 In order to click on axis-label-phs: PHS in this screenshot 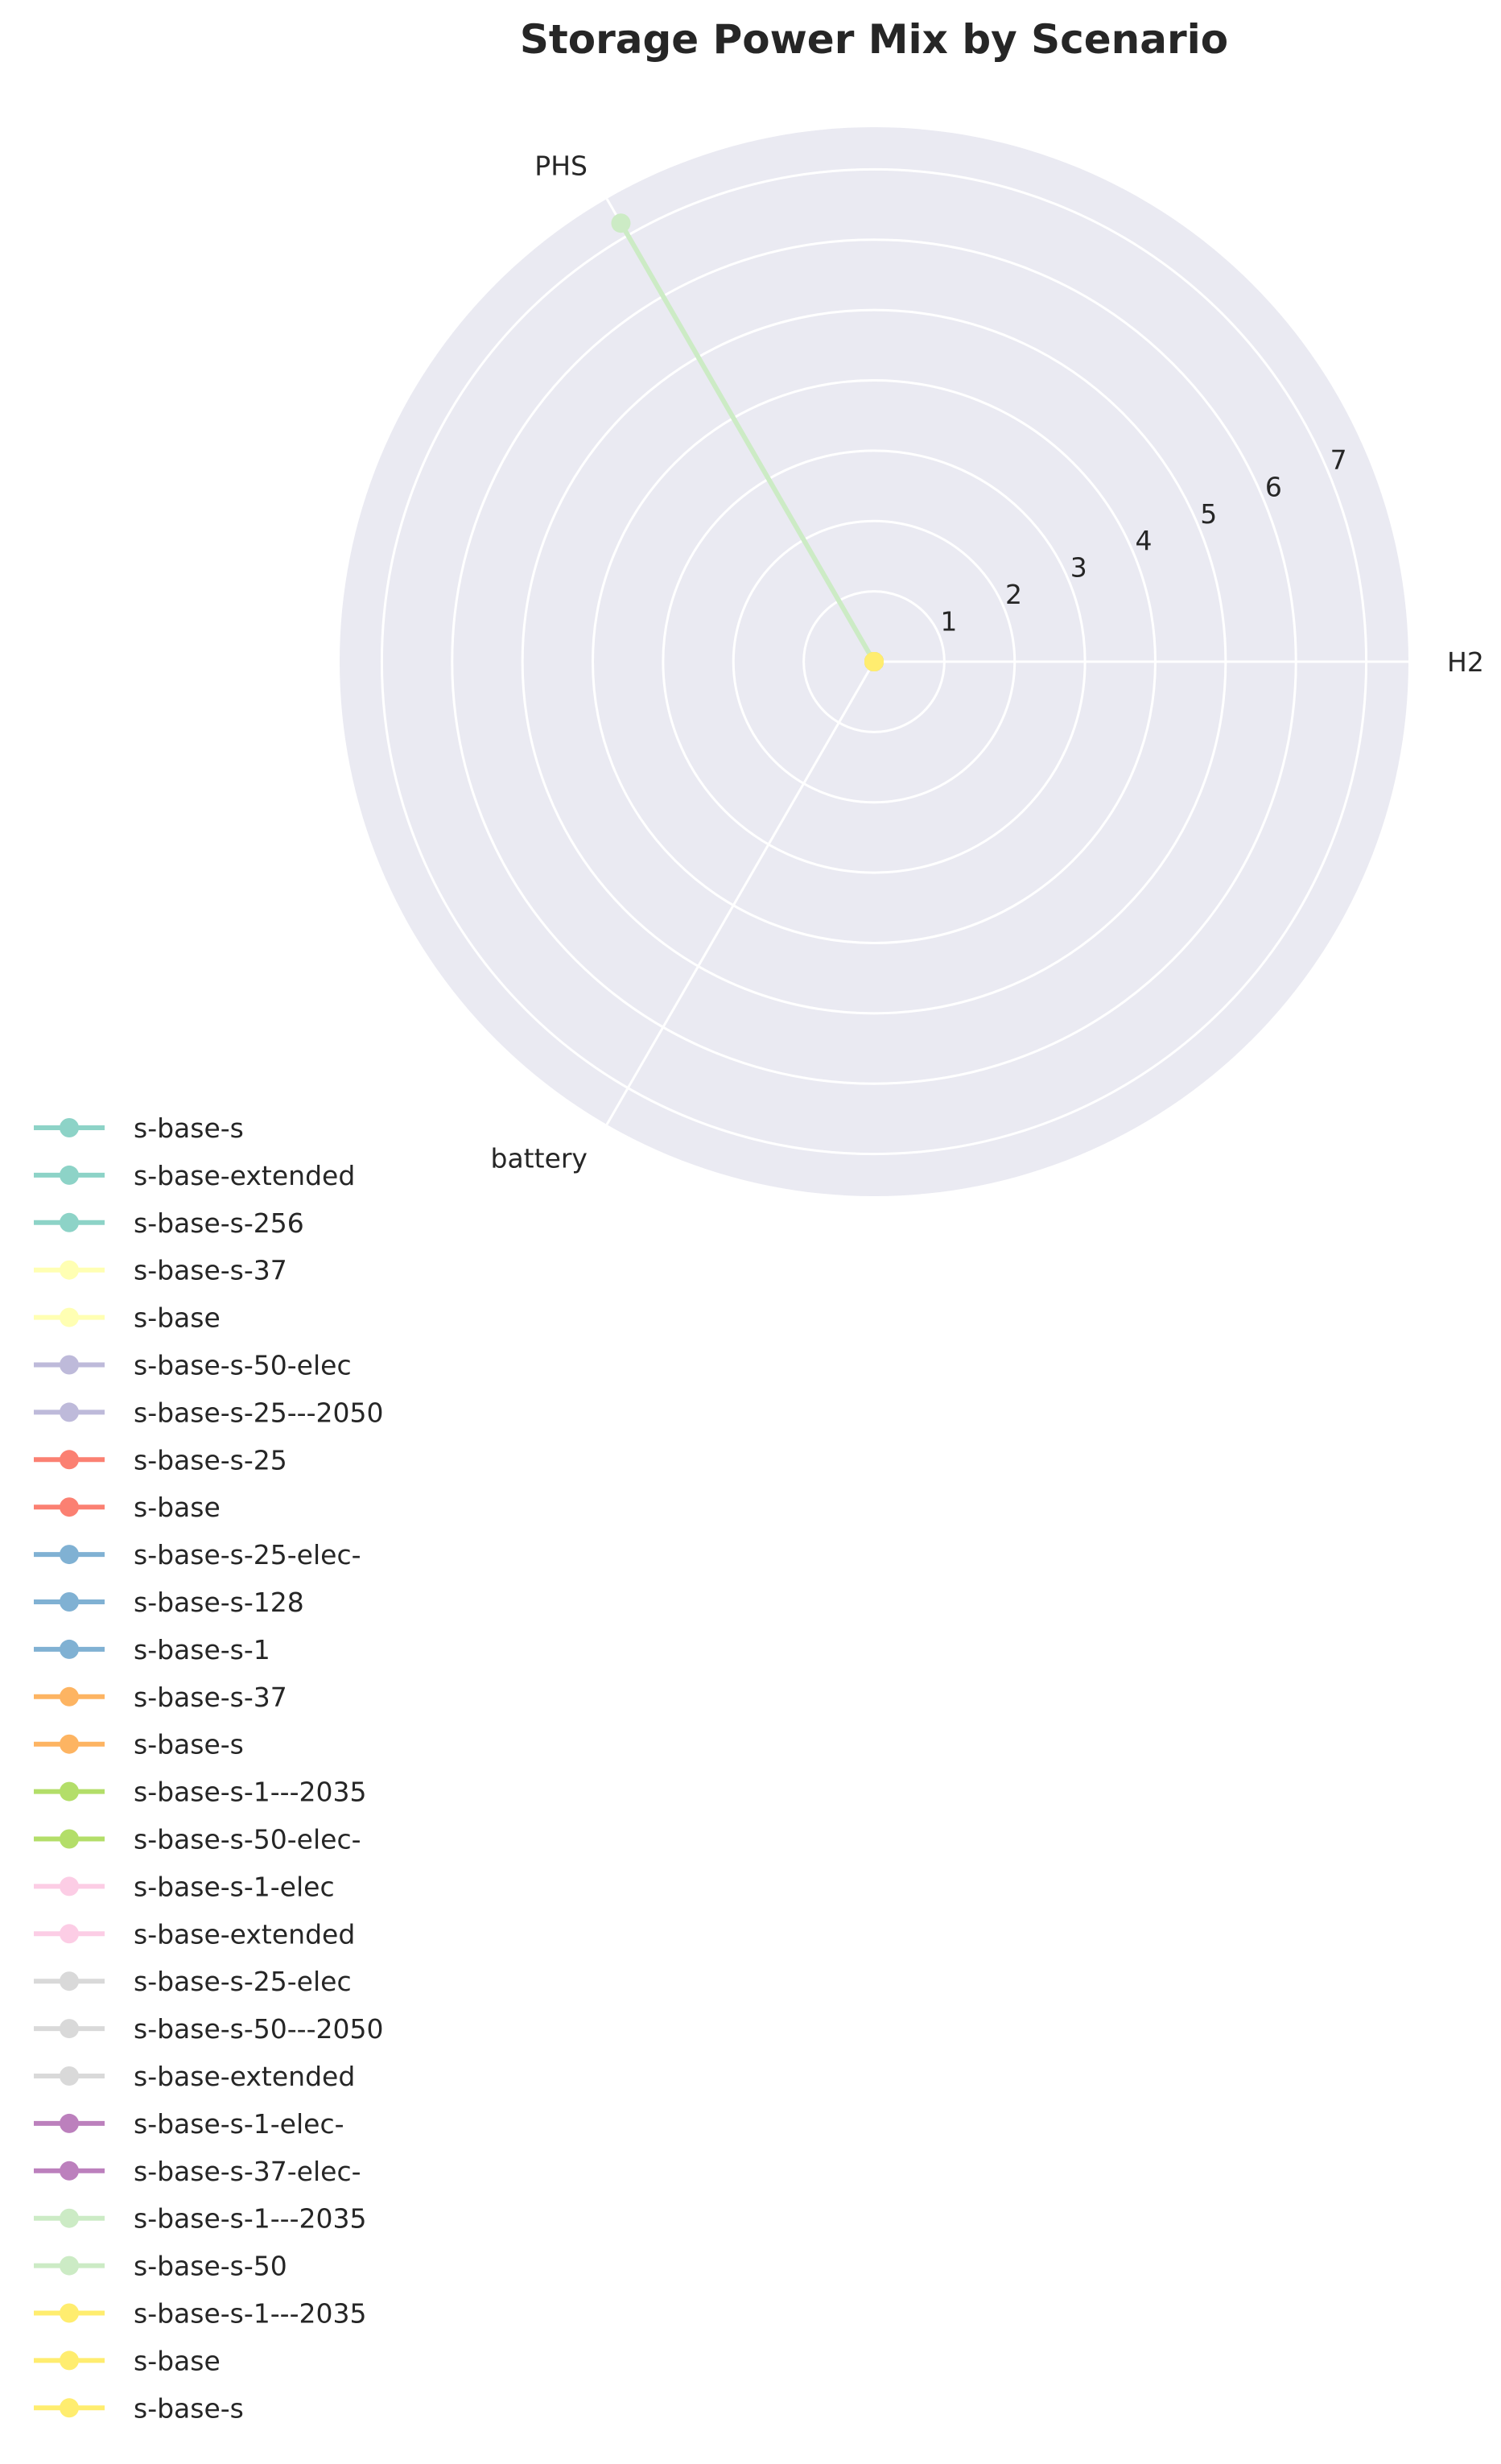, I will do `click(561, 166)`.